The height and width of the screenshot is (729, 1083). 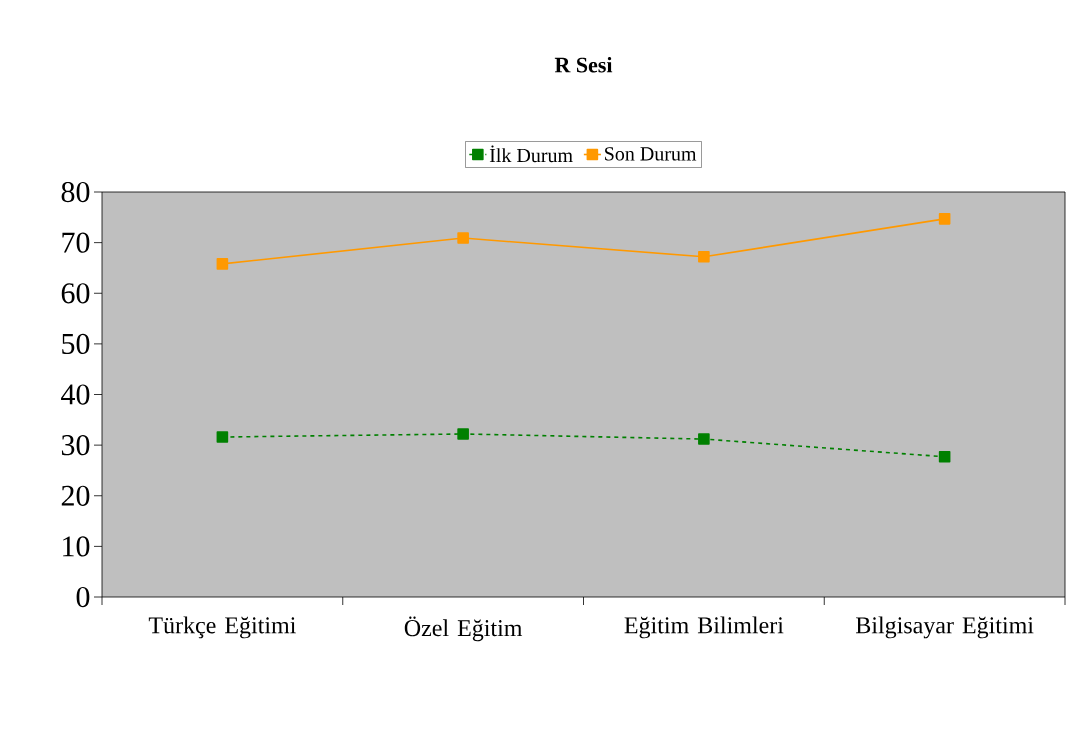 What do you see at coordinates (83, 597) in the screenshot?
I see `y-tick-label: 0` at bounding box center [83, 597].